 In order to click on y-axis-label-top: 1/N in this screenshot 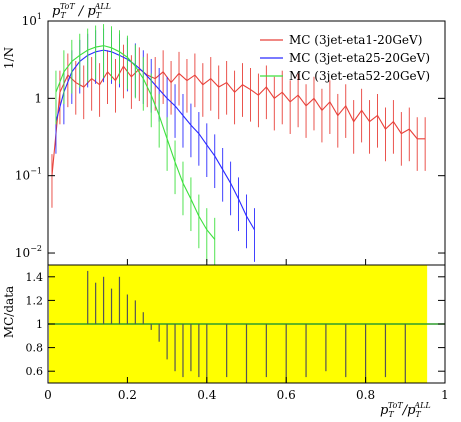, I will do `click(9, 58)`.